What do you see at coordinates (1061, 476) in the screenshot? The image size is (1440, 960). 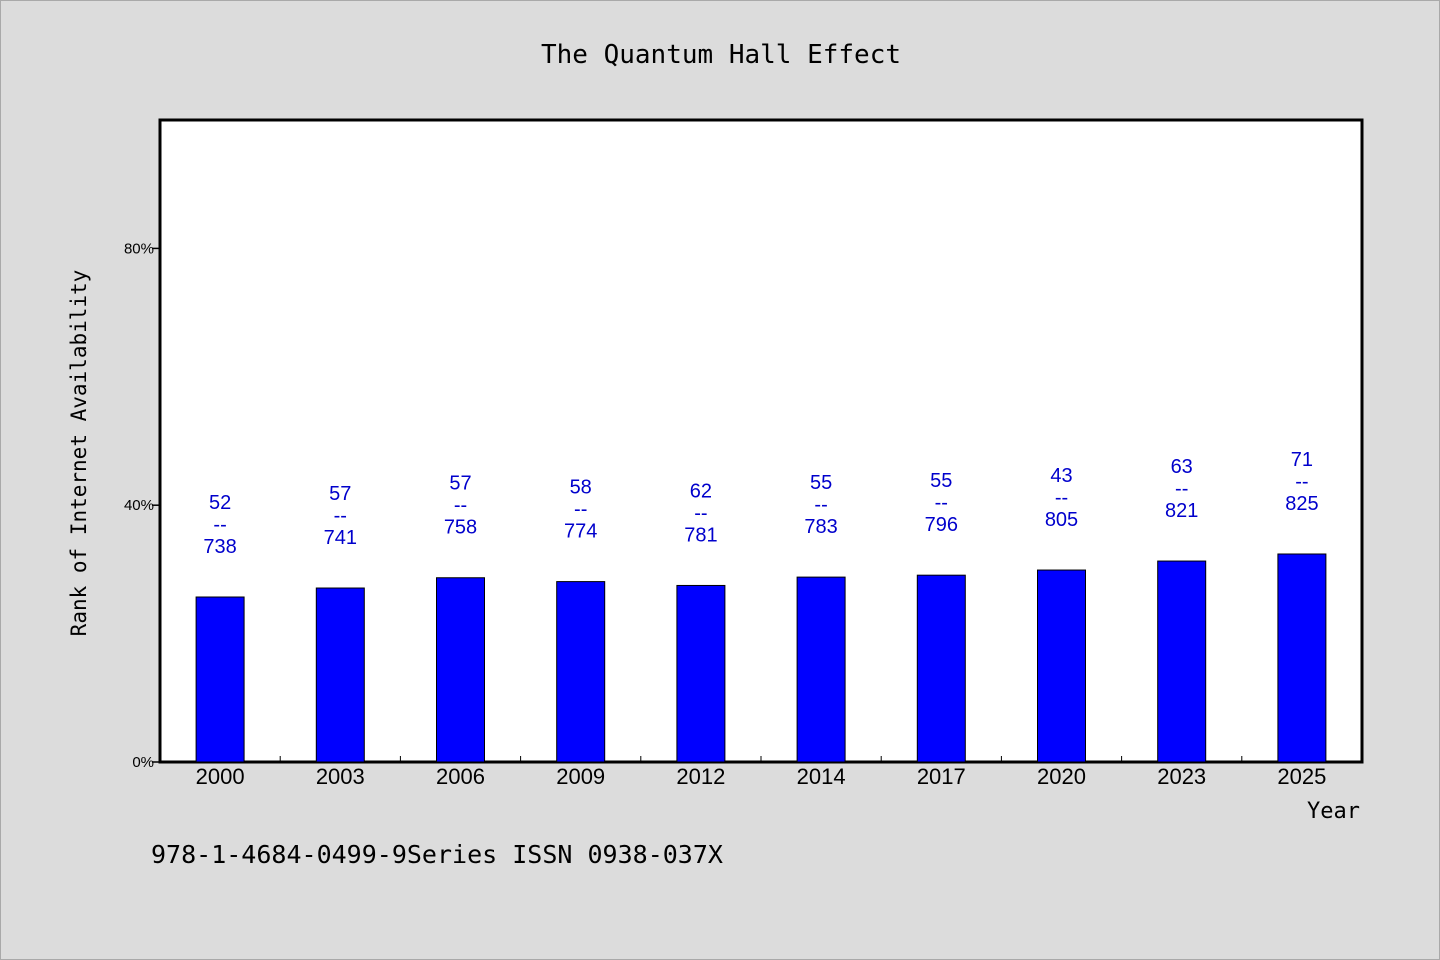 I see `bar-label-top: 43` at bounding box center [1061, 476].